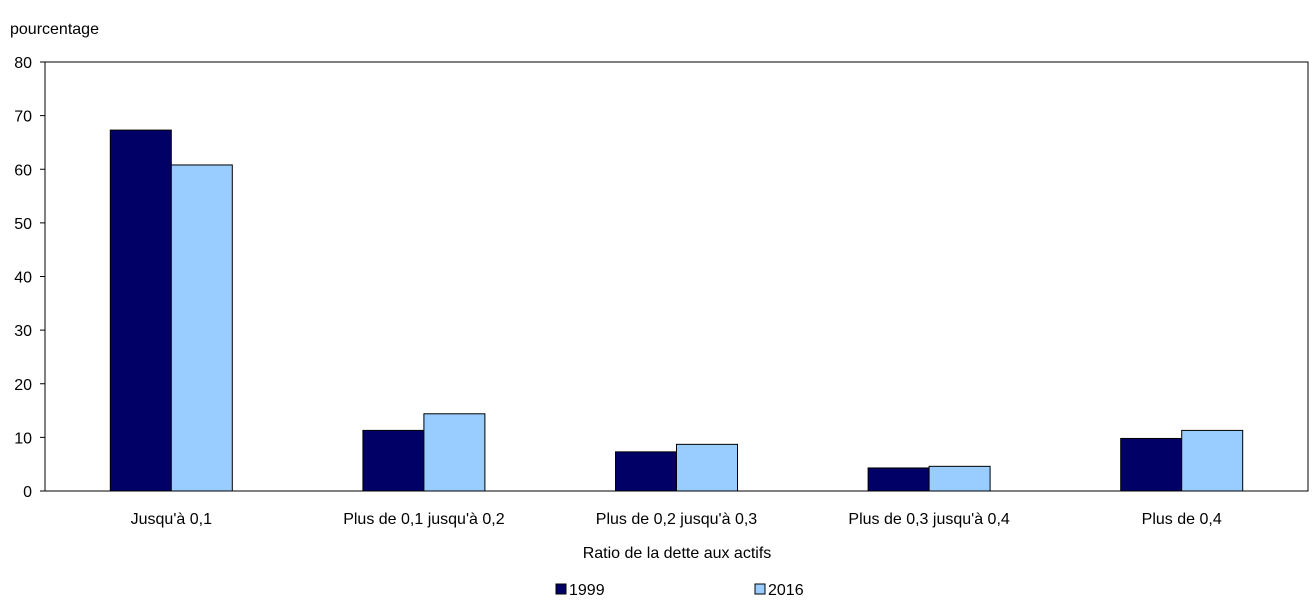 This screenshot has height=600, width=1312. I want to click on y-axis: 0 10 20 30 40 50 60 70 80, so click(29, 278).